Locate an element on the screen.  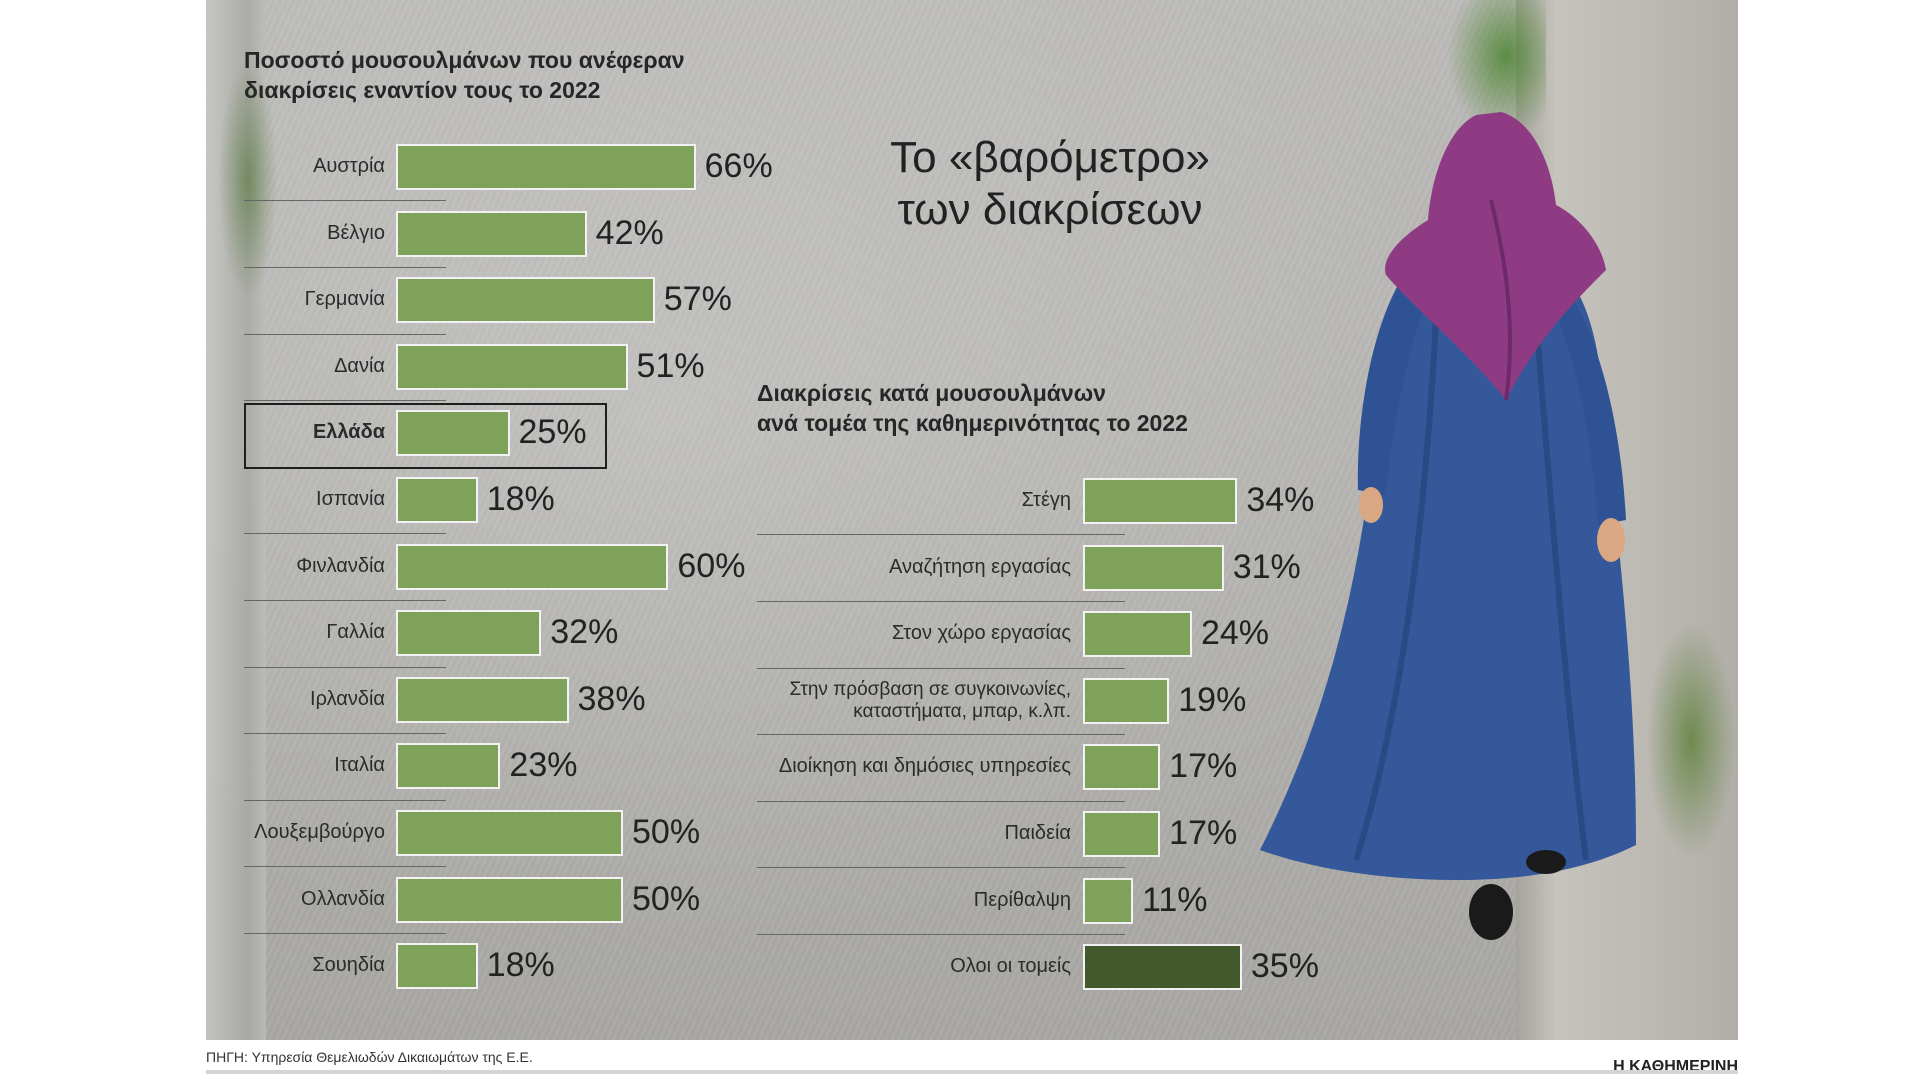
bar-φινλανδία is located at coordinates (532, 566).